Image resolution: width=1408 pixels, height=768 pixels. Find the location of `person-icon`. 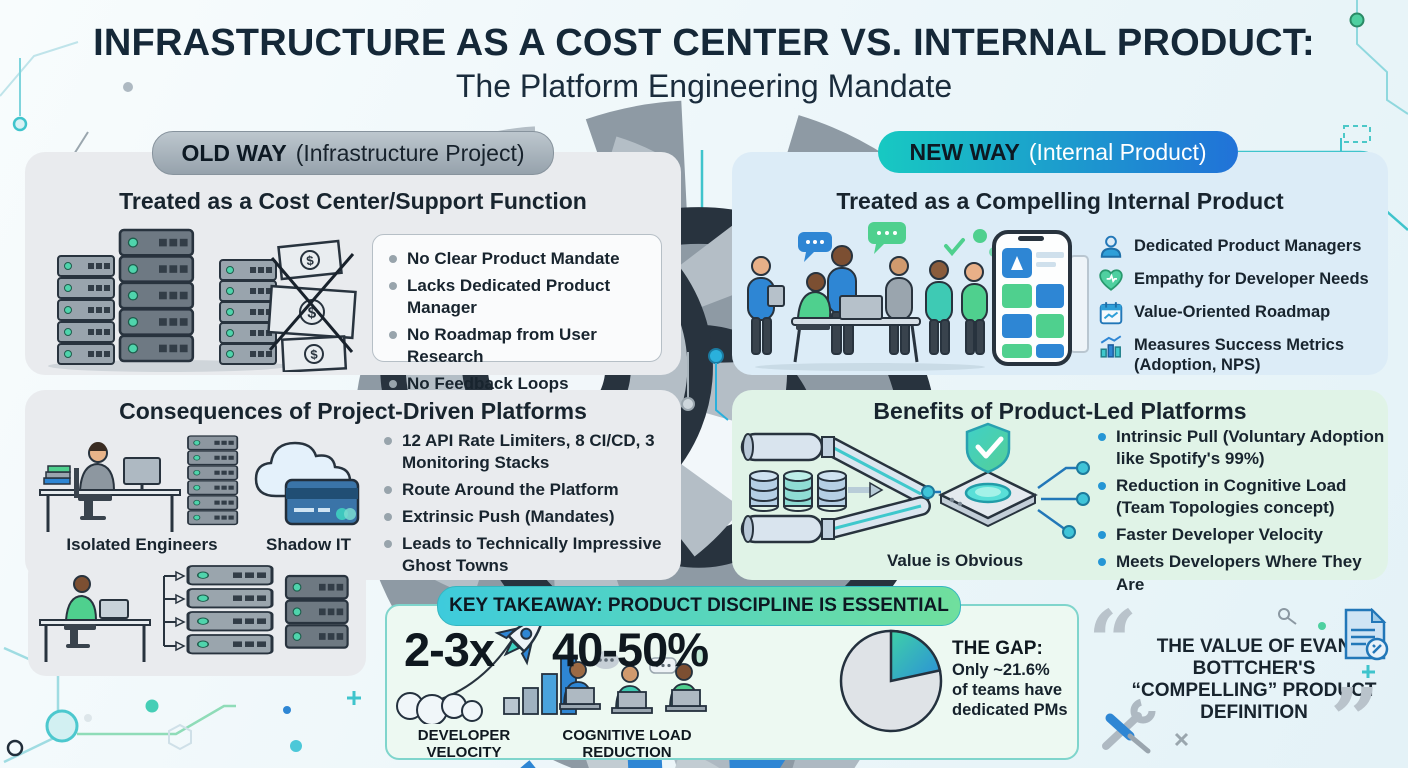

person-icon is located at coordinates (1111, 246).